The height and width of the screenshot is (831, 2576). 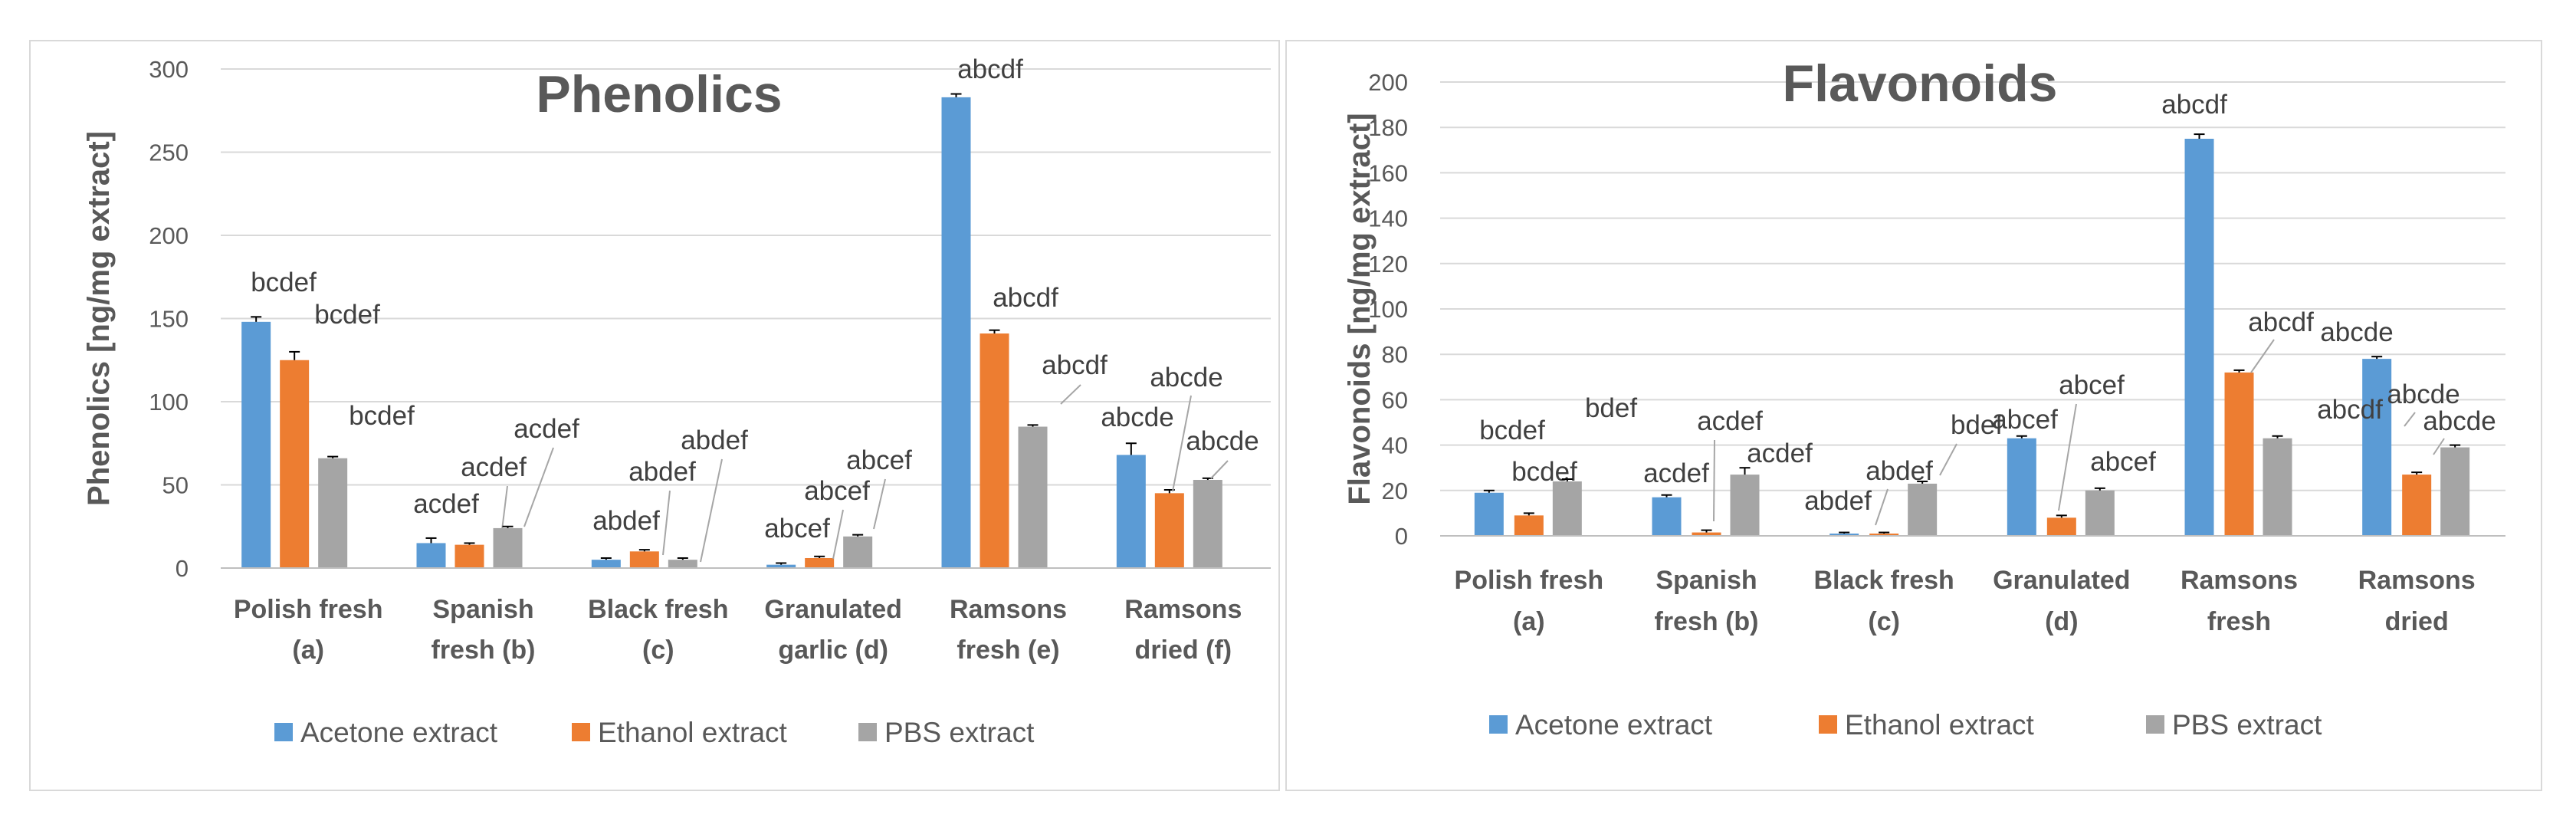 What do you see at coordinates (833, 650) in the screenshot?
I see `x-category-label: garlic (d)` at bounding box center [833, 650].